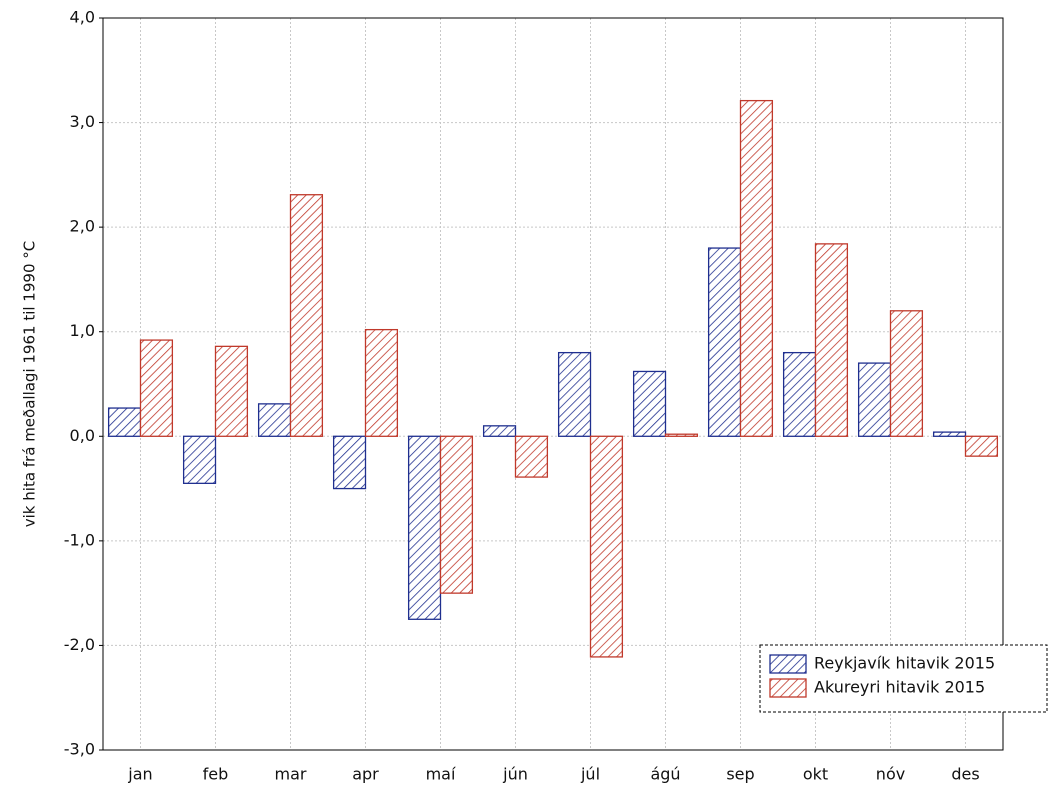  Describe the element at coordinates (904, 663) in the screenshot. I see `legend-label: Reykjavík hitavik 2015` at that location.